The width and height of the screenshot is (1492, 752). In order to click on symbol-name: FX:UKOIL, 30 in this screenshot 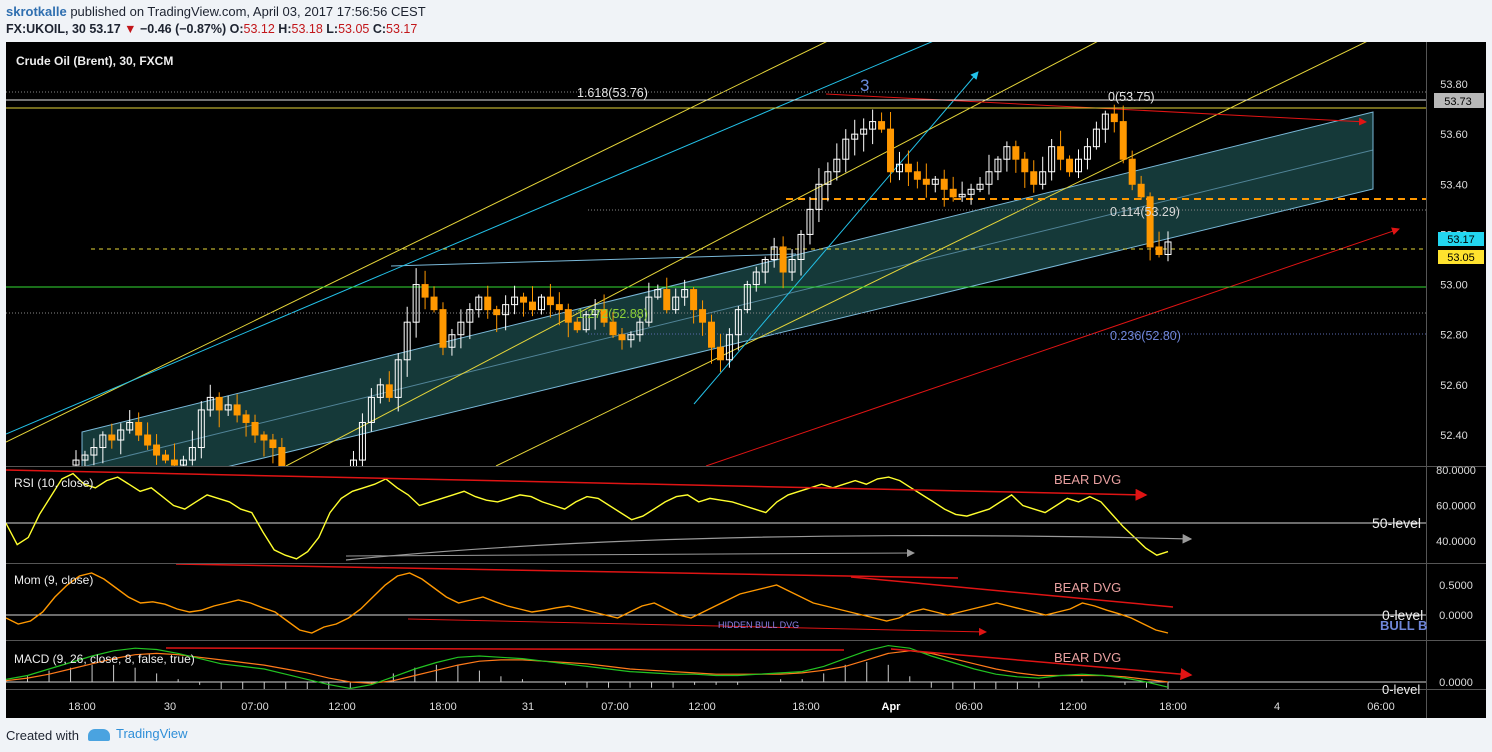, I will do `click(46, 29)`.